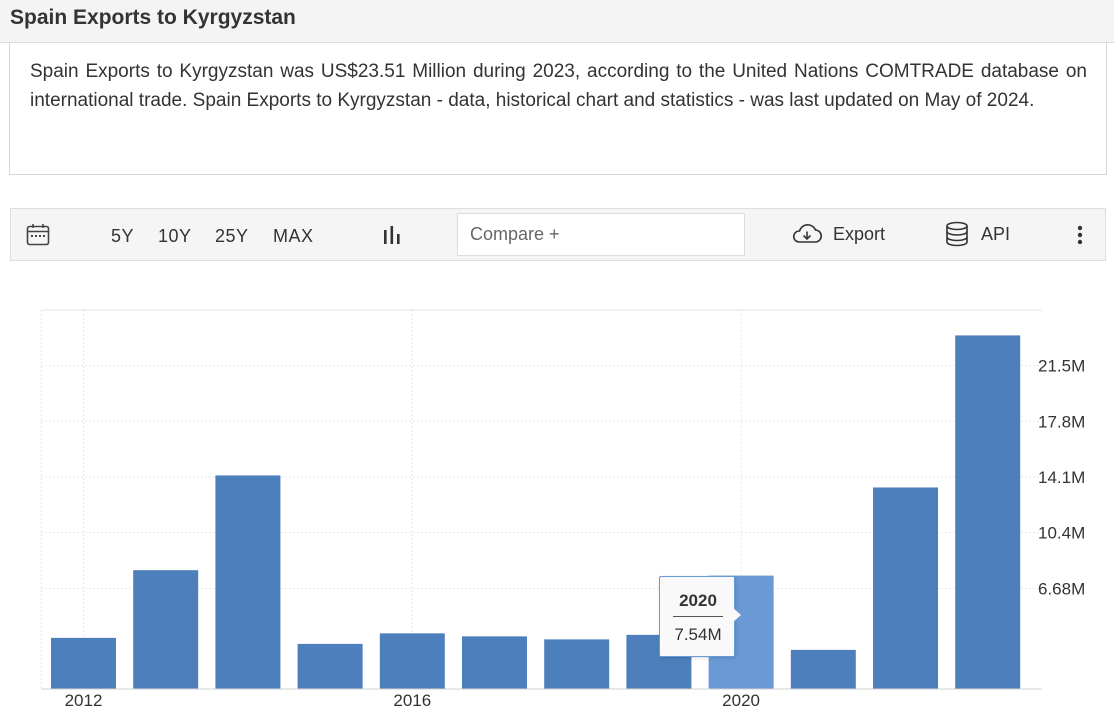  Describe the element at coordinates (123, 236) in the screenshot. I see `range-5y-button: 5Y` at that location.